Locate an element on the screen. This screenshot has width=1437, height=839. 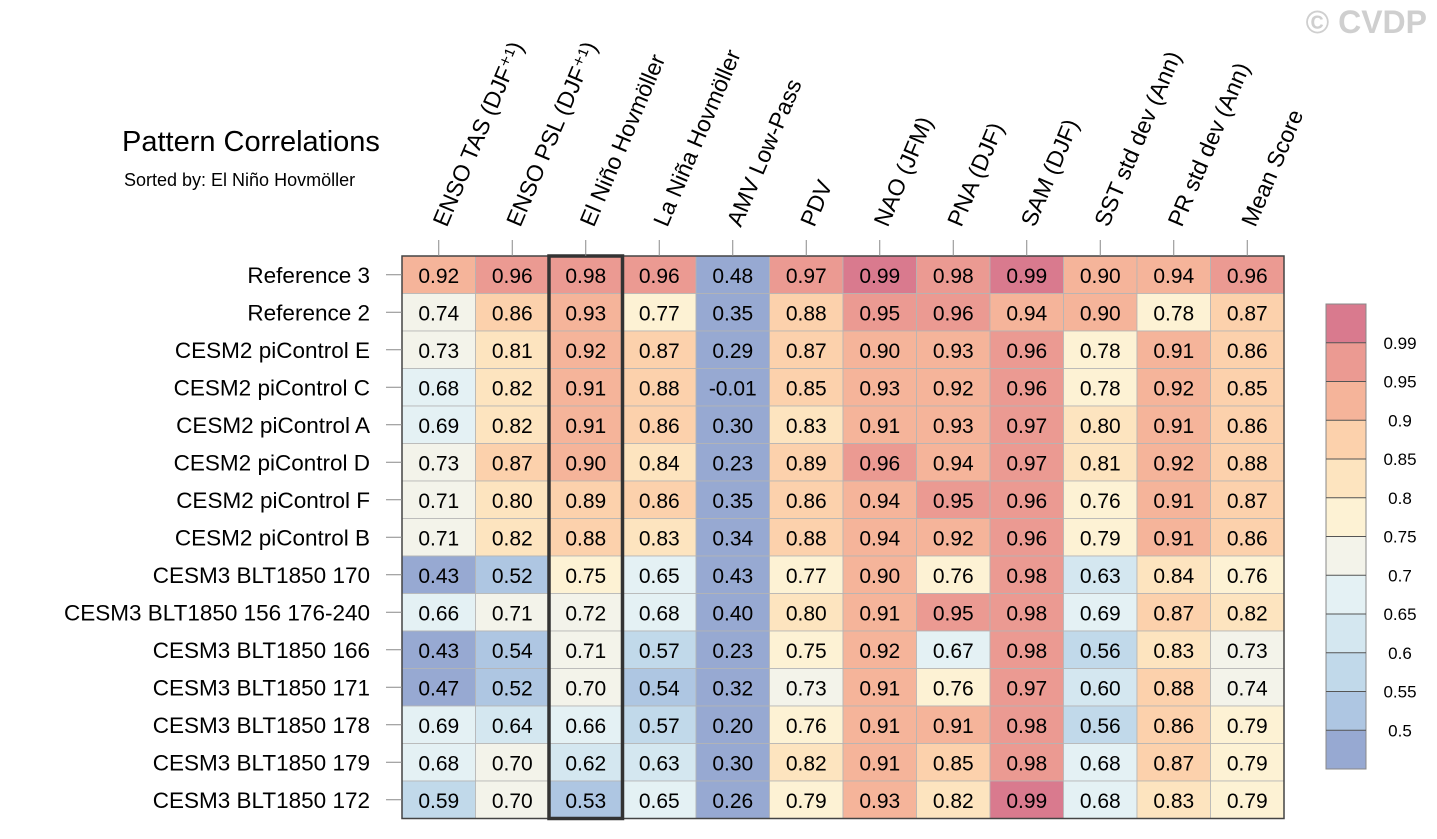
chart-subtitle: Sorted by: El Niño Hovmöller is located at coordinates (240, 180).